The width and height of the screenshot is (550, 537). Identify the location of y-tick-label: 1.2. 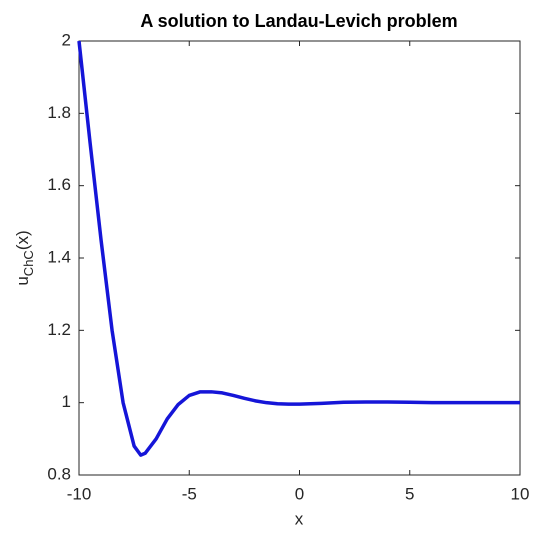
(59, 329).